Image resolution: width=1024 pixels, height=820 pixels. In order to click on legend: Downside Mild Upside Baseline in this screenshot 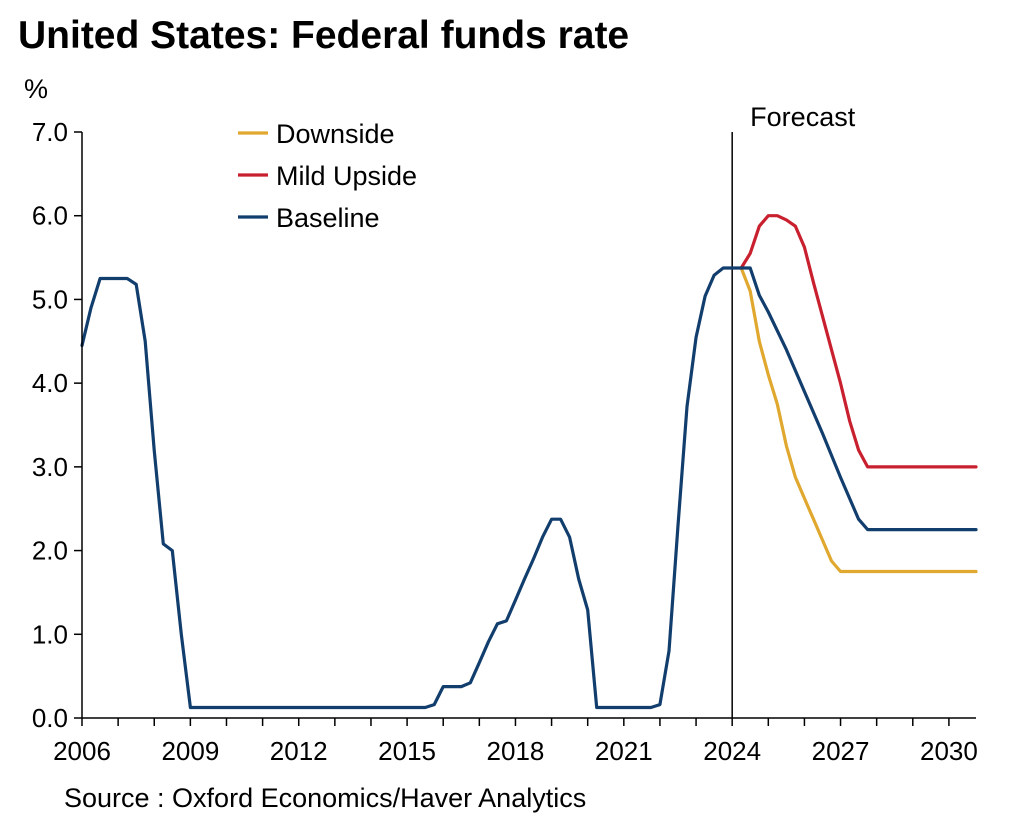, I will do `click(327, 176)`.